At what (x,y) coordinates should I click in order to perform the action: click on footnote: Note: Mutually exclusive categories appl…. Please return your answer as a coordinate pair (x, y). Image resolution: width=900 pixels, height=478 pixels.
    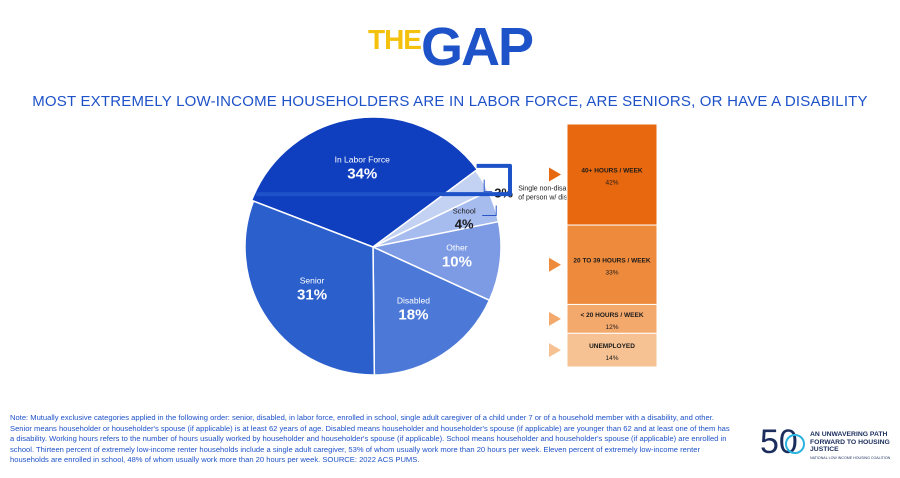
    Looking at the image, I should click on (370, 438).